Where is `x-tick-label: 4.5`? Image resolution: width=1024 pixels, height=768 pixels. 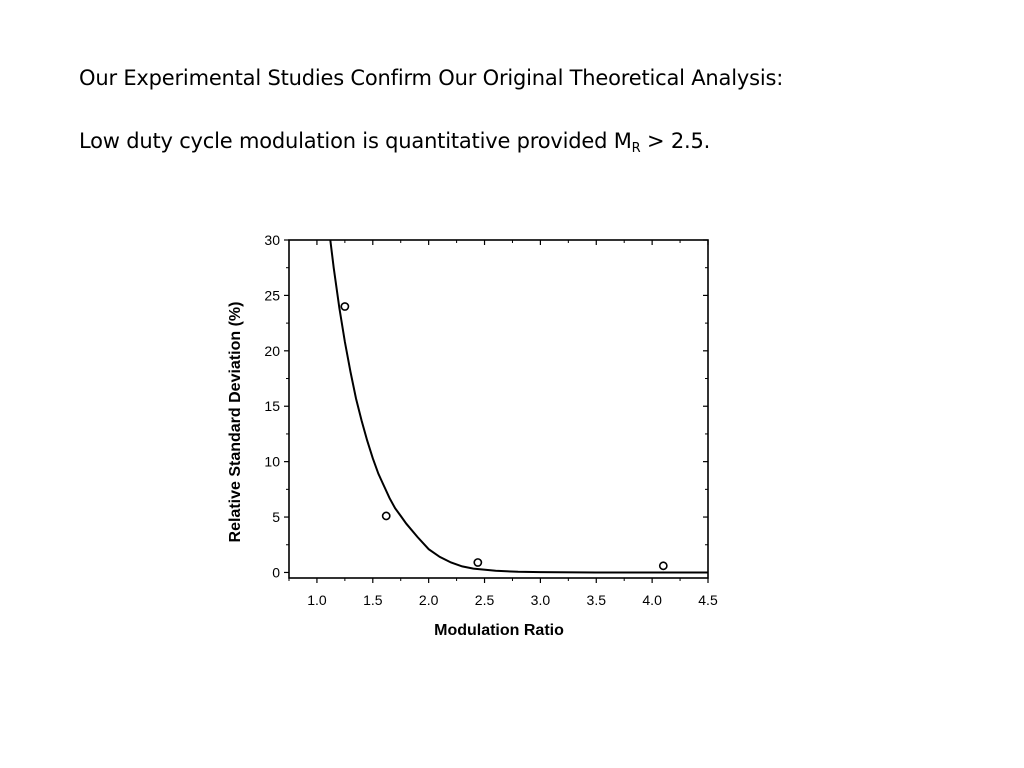 x-tick-label: 4.5 is located at coordinates (708, 600).